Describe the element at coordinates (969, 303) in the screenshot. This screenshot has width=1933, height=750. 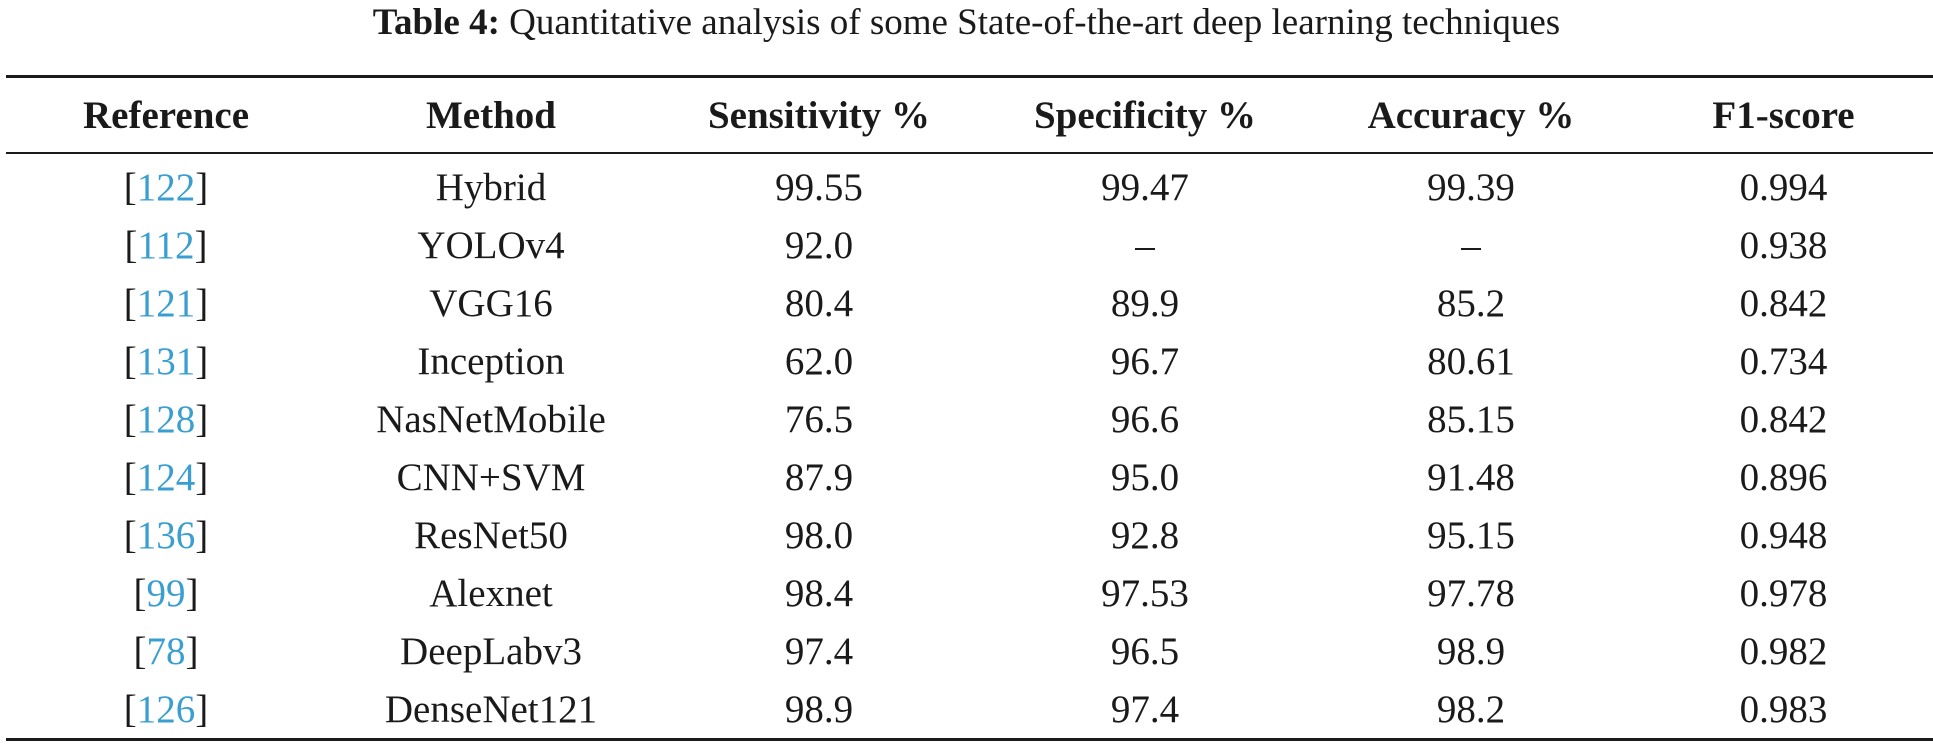
I see `table-row: [121] VGG16 80.4 89.9 85.2 0.842` at that location.